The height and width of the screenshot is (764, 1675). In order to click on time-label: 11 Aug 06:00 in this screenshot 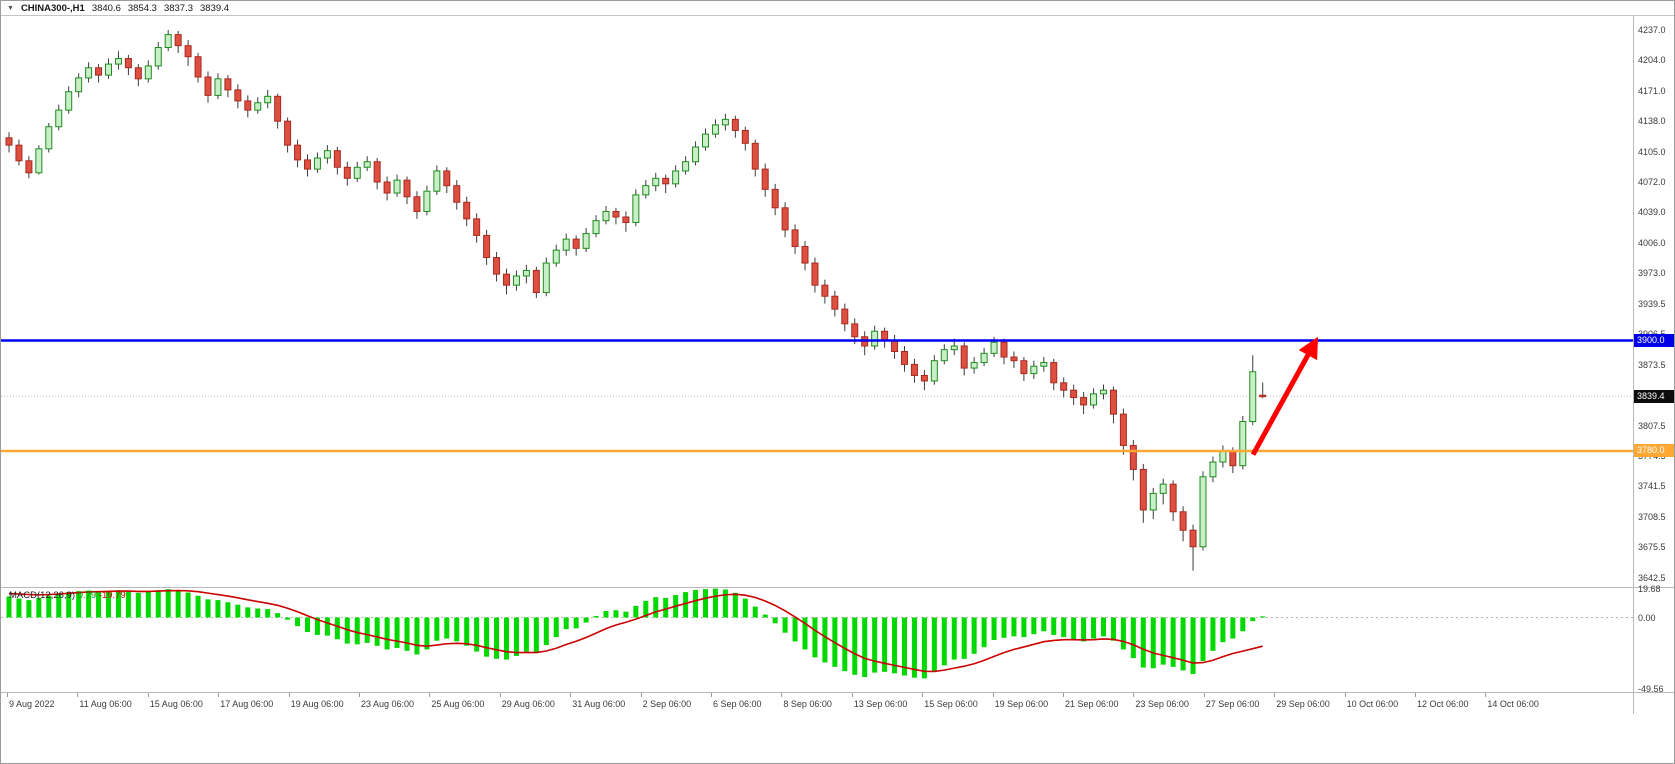, I will do `click(105, 704)`.